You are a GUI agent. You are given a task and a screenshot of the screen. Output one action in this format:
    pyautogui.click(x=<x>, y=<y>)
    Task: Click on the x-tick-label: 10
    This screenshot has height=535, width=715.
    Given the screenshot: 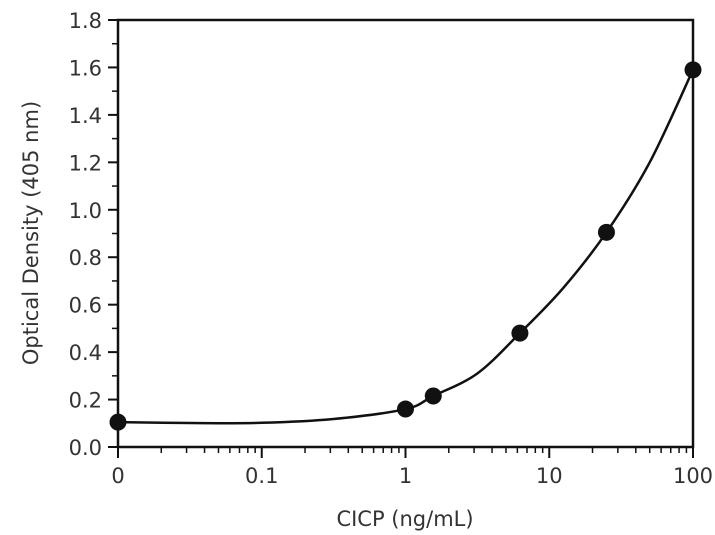 What is the action you would take?
    pyautogui.click(x=549, y=476)
    